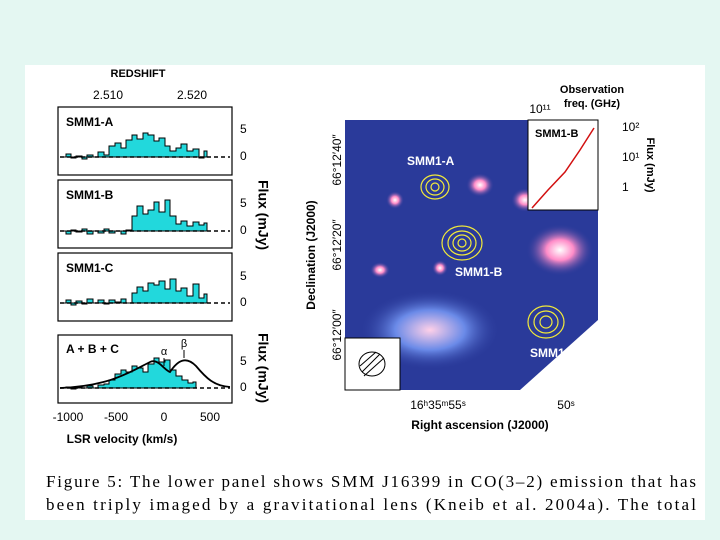  What do you see at coordinates (138, 74) in the screenshot?
I see `redshift-header: REDSHIFT` at bounding box center [138, 74].